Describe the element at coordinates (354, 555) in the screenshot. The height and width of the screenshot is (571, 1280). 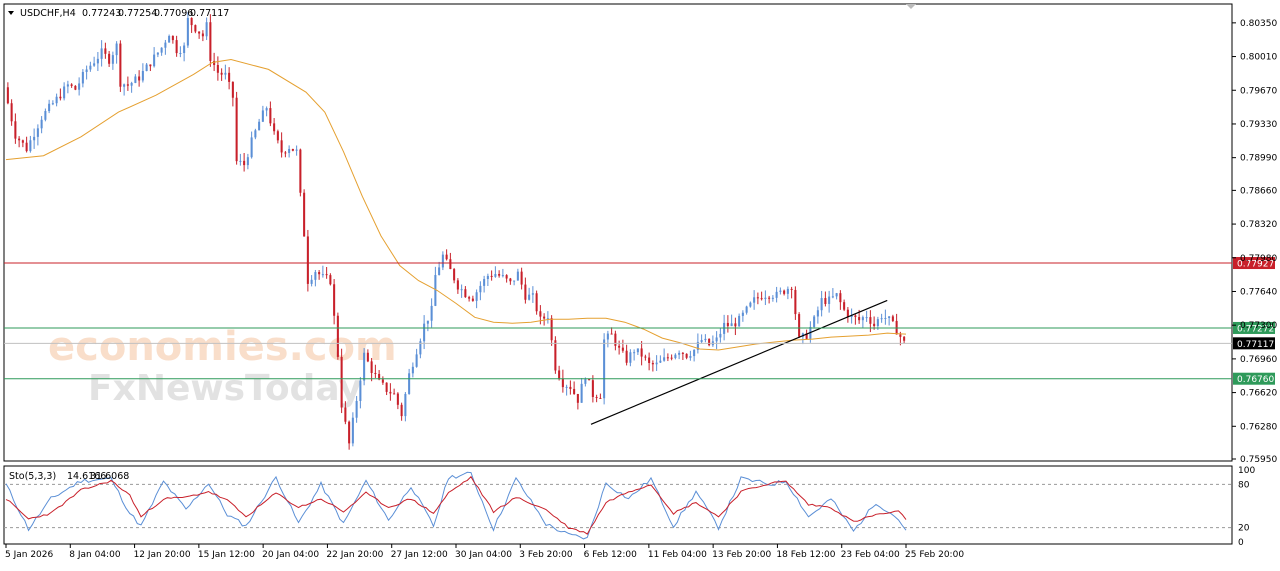
I see `time-tick-label: 22 Jan 20:00` at that location.